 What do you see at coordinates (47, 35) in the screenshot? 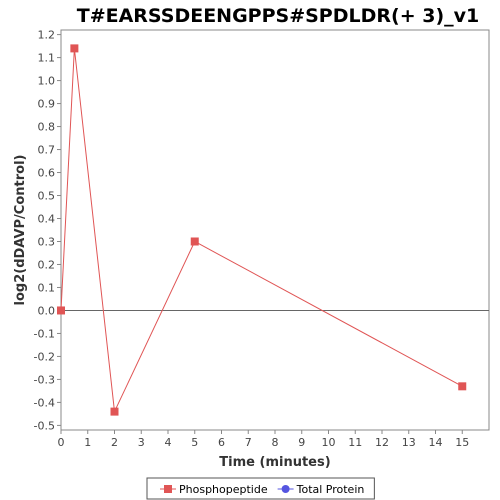
I see `y-tick-label: 1.2` at bounding box center [47, 35].